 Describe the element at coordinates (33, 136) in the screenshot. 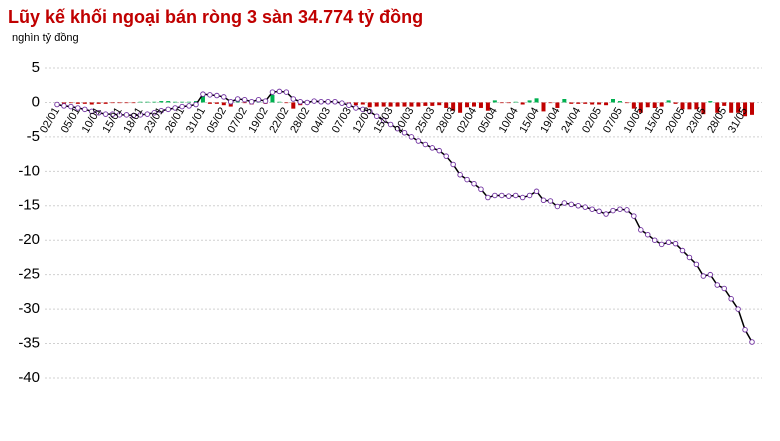

I see `y-tick-label: -5` at that location.